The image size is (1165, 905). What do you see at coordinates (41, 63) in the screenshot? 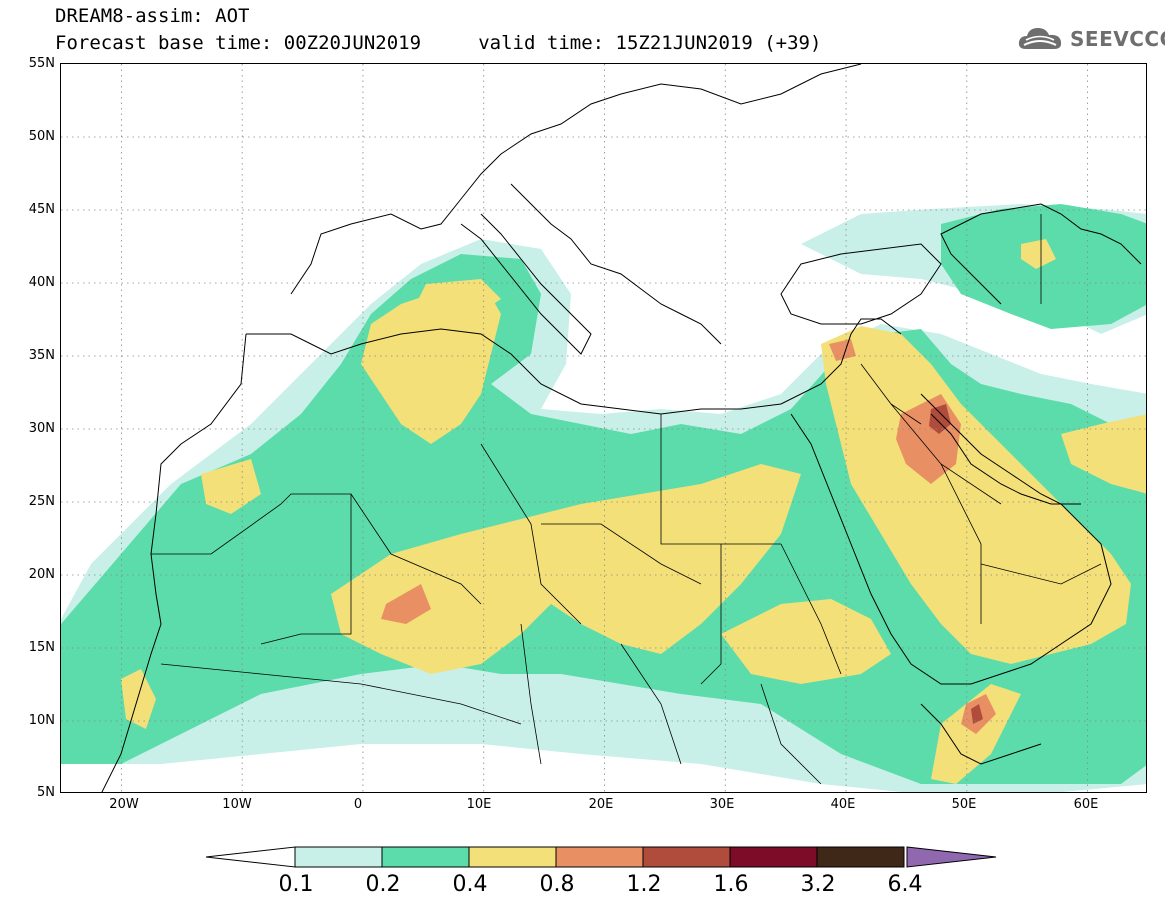
I see `lat-label: 55N` at bounding box center [41, 63].